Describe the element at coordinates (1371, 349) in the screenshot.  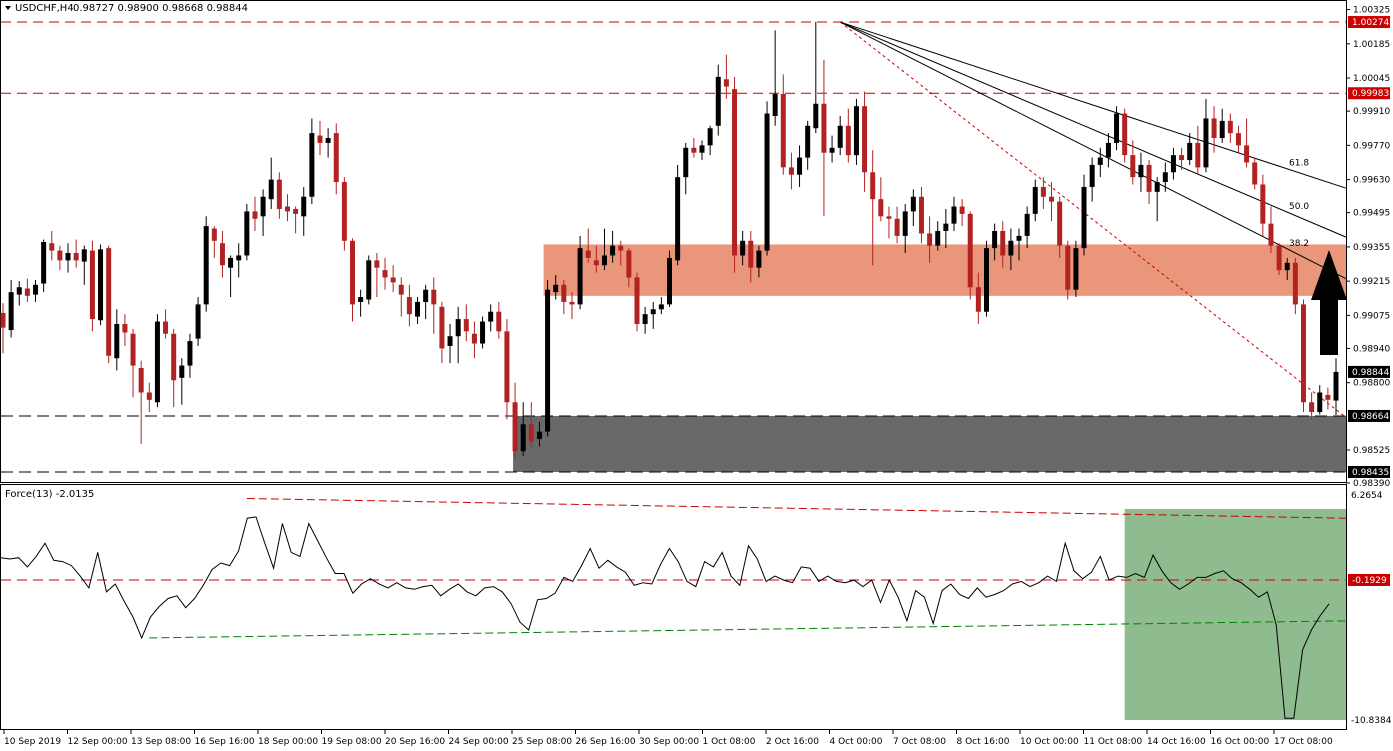
I see `price-tick-label: 0.98940` at that location.